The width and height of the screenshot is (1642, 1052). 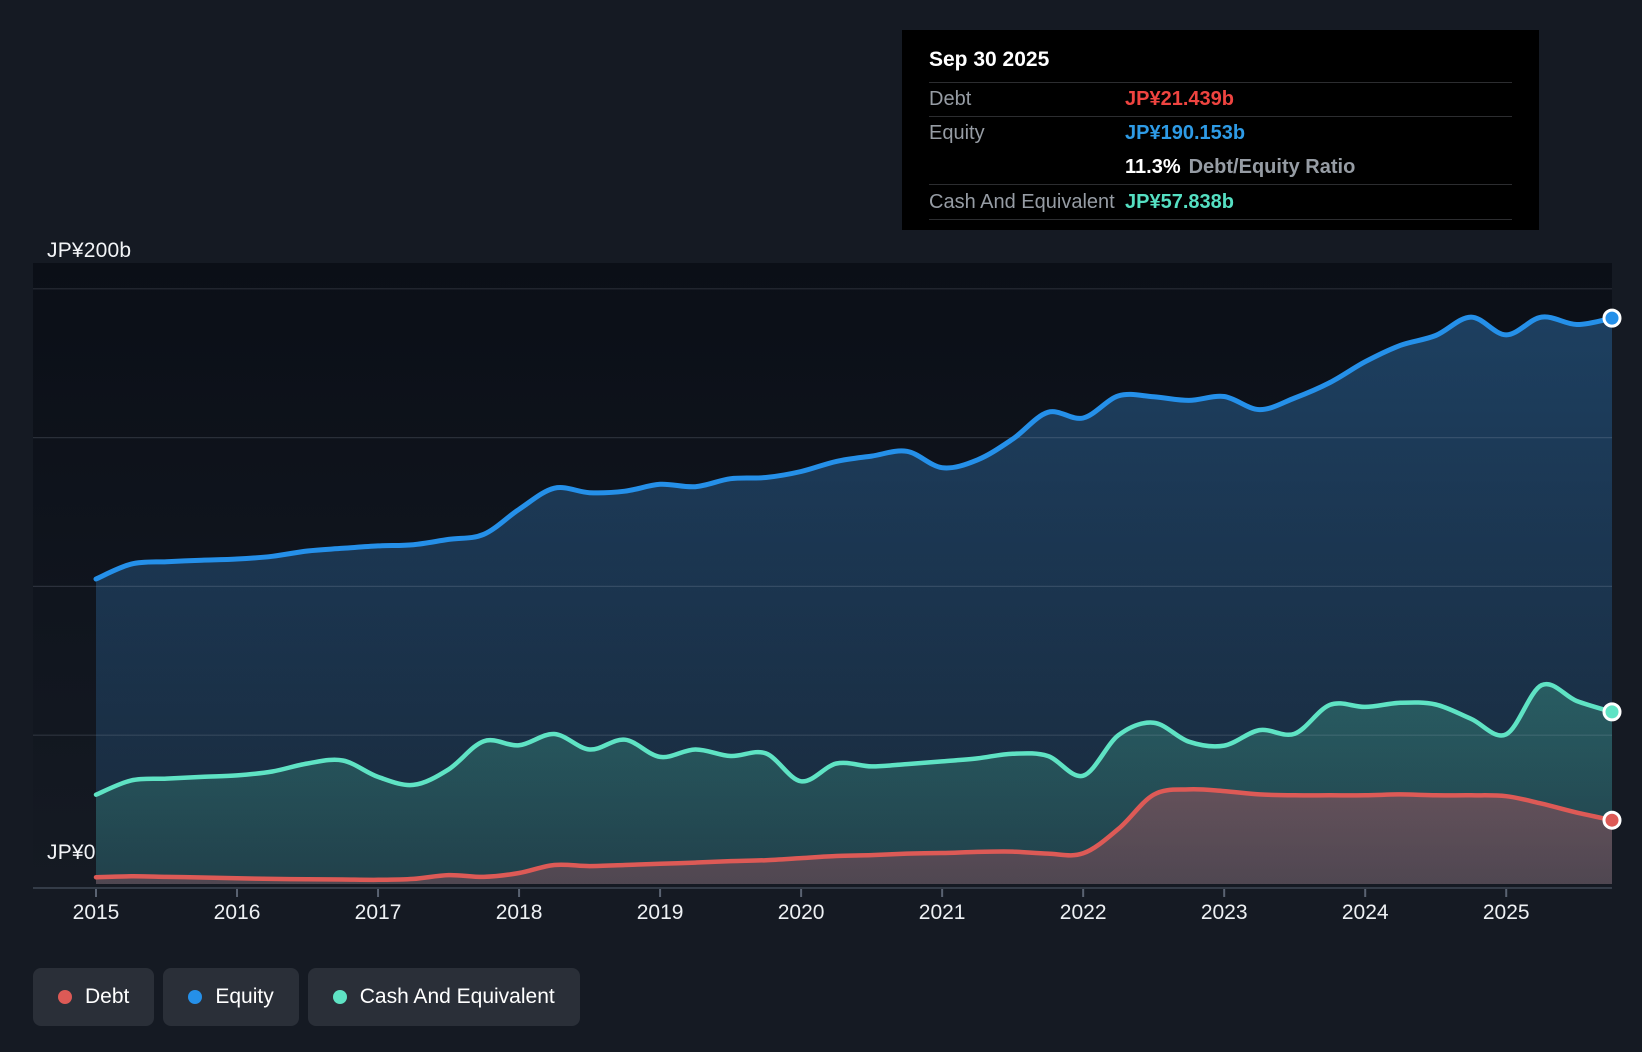 What do you see at coordinates (244, 996) in the screenshot?
I see `legend-equity-label: Equity` at bounding box center [244, 996].